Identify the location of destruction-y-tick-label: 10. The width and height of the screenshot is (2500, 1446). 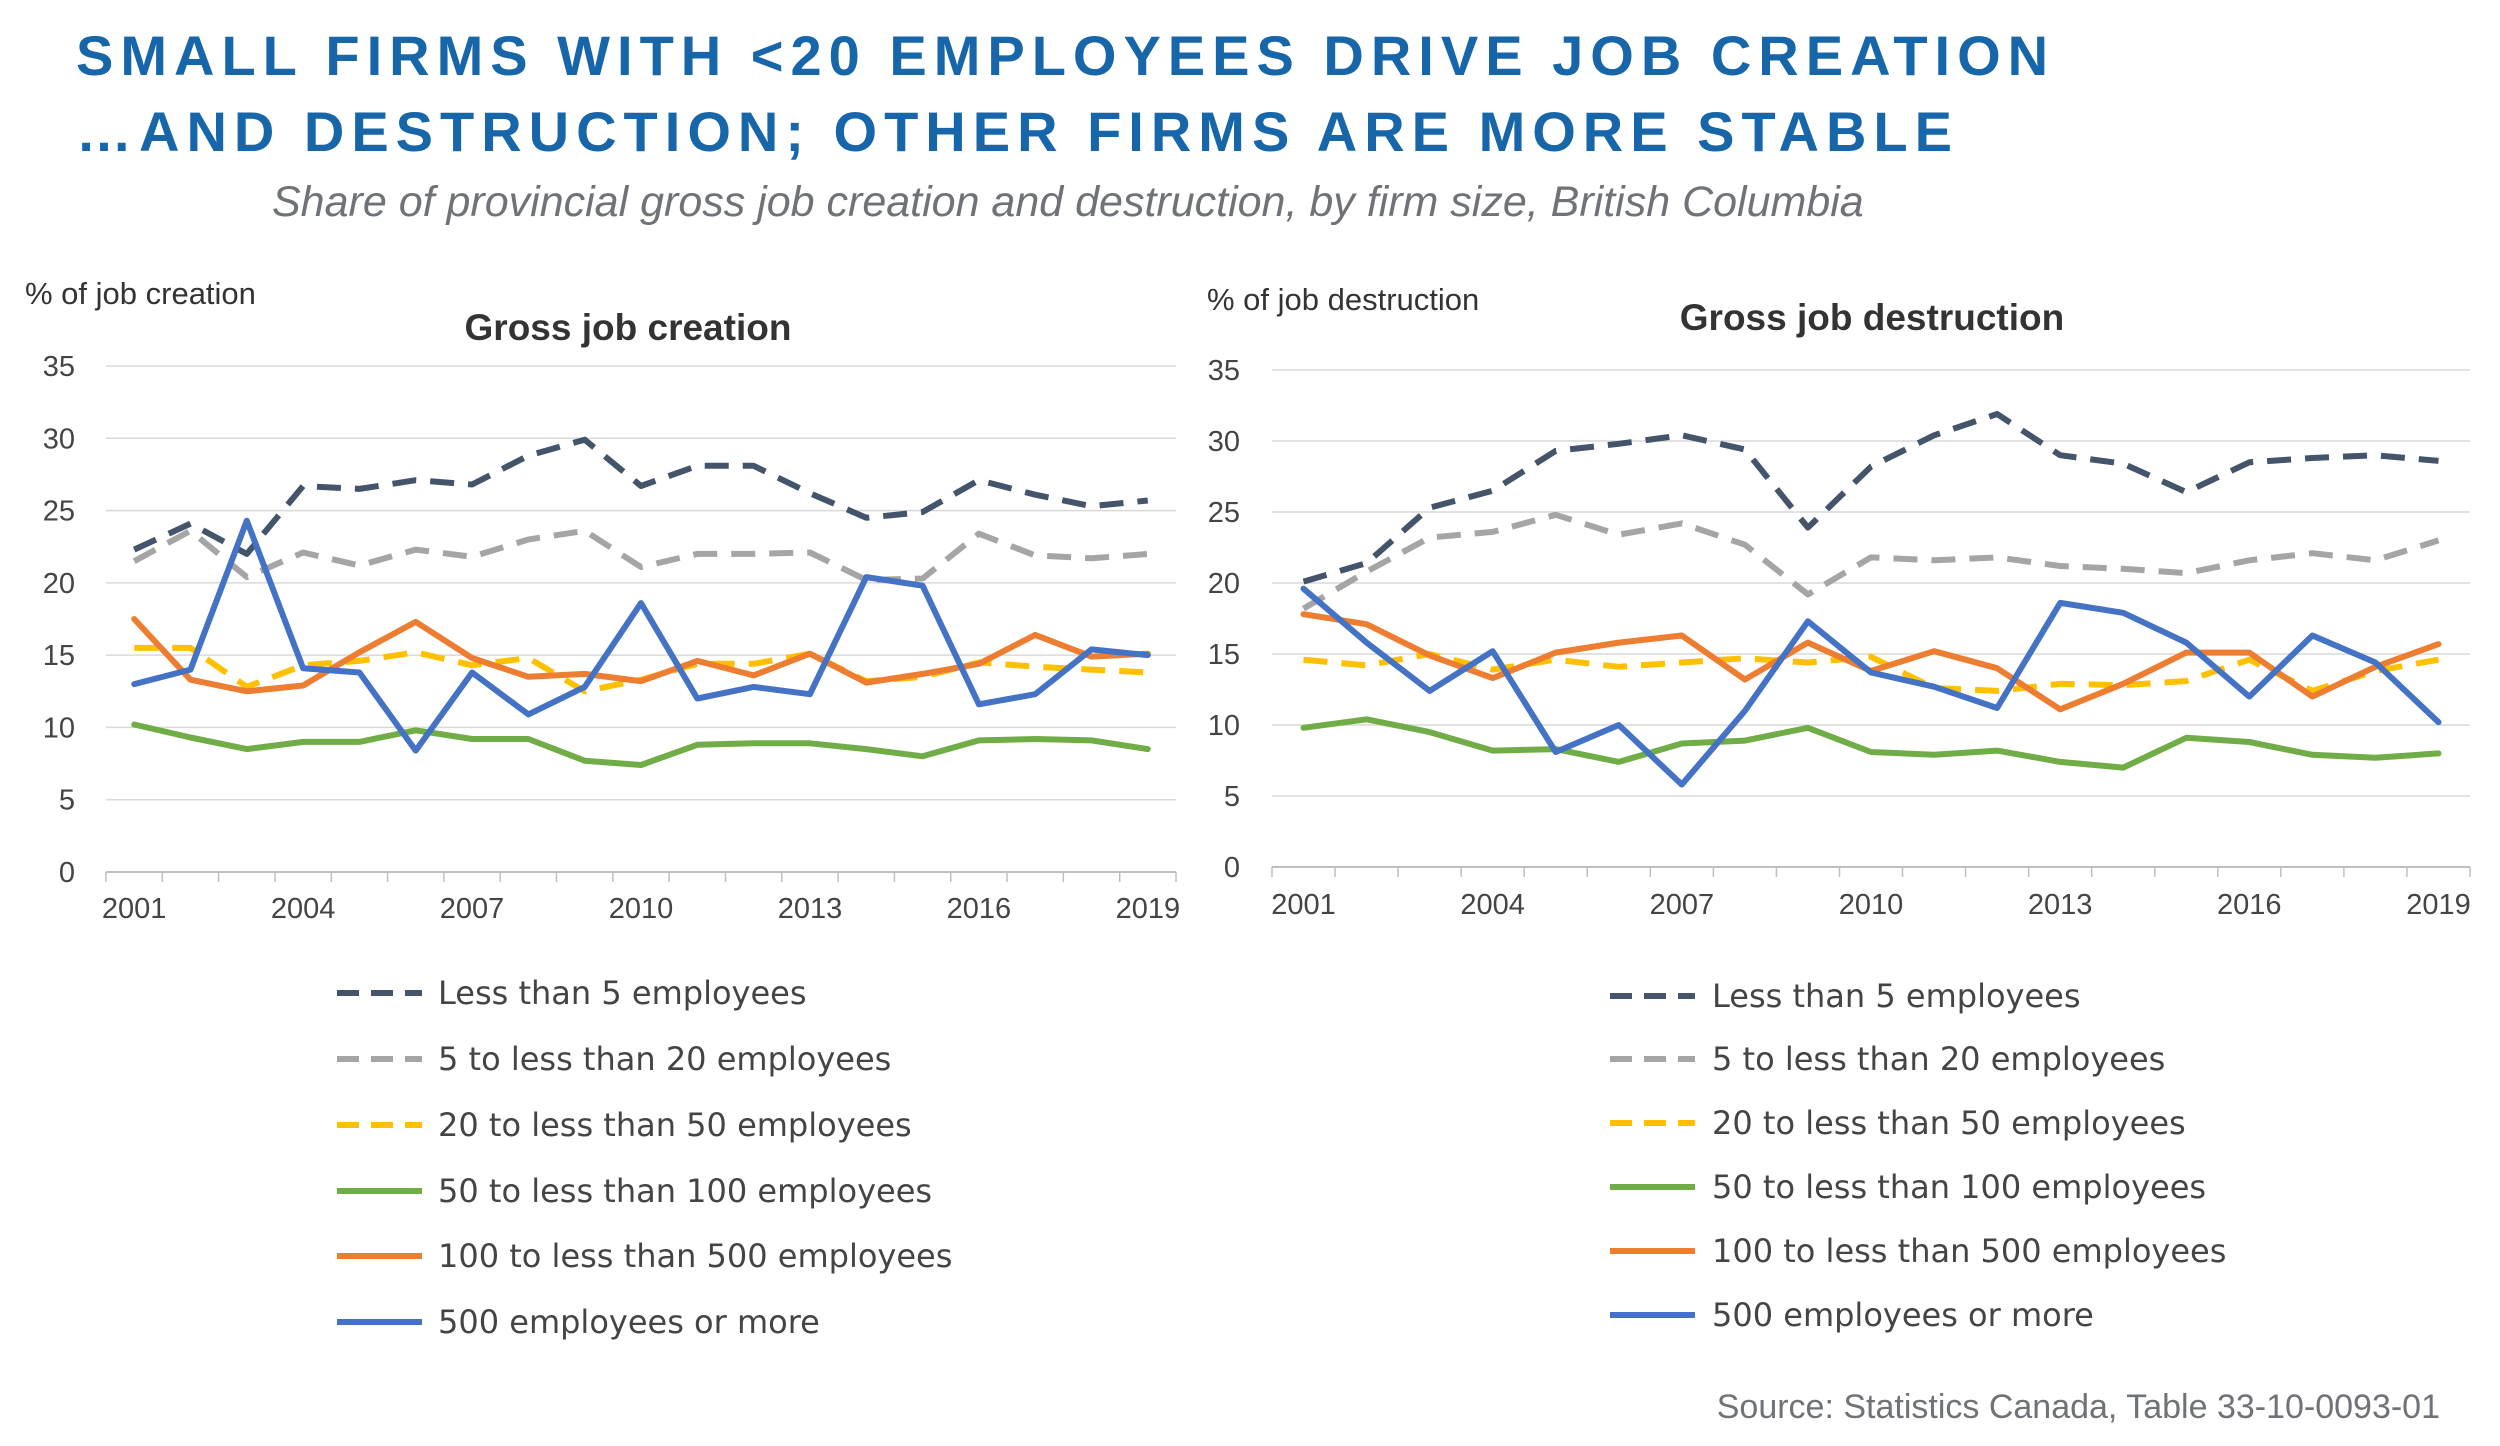
(1224, 726).